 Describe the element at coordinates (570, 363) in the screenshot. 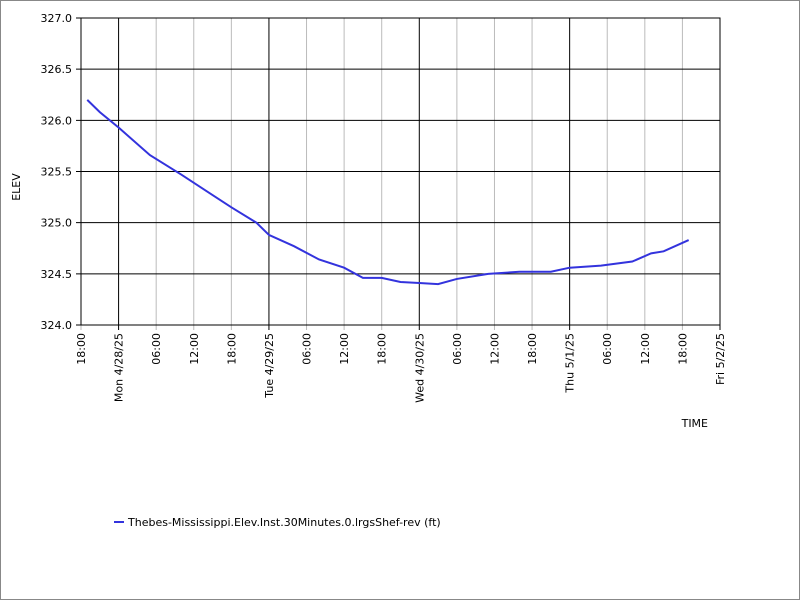

I see `x-tick-label: Thu 5/1/25` at that location.